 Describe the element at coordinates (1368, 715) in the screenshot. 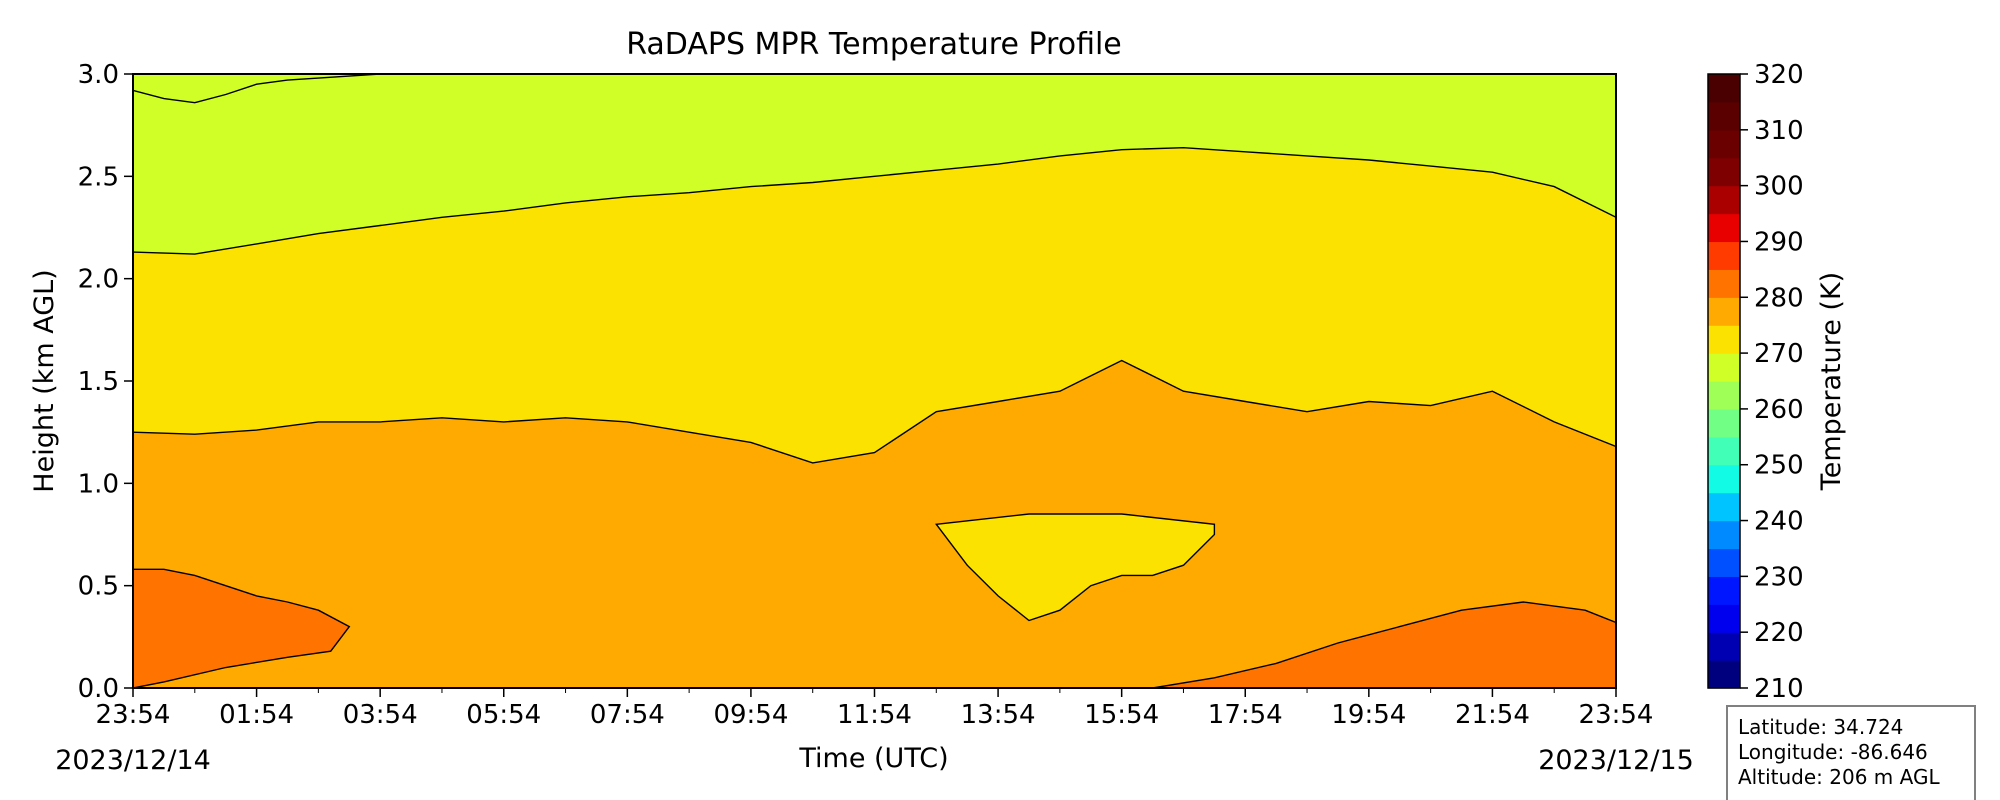

I see `x-tick-label: 19:54` at that location.